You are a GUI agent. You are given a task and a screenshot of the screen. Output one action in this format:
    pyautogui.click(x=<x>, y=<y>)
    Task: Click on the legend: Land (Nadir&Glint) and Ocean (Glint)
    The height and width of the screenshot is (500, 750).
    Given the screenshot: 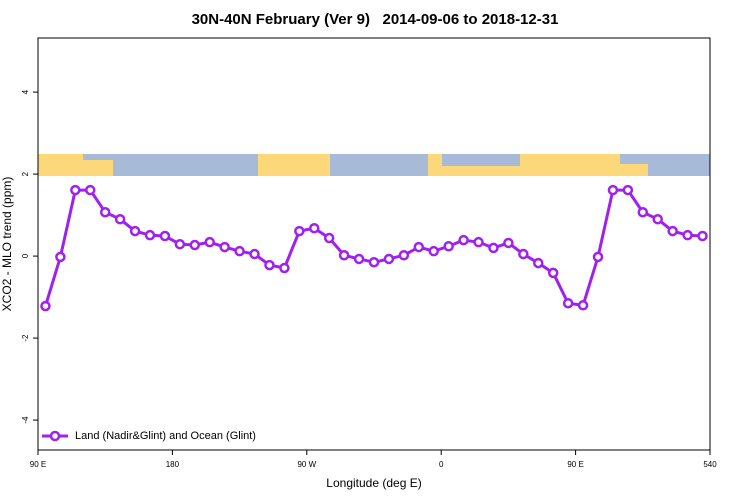 What is the action you would take?
    pyautogui.click(x=149, y=436)
    